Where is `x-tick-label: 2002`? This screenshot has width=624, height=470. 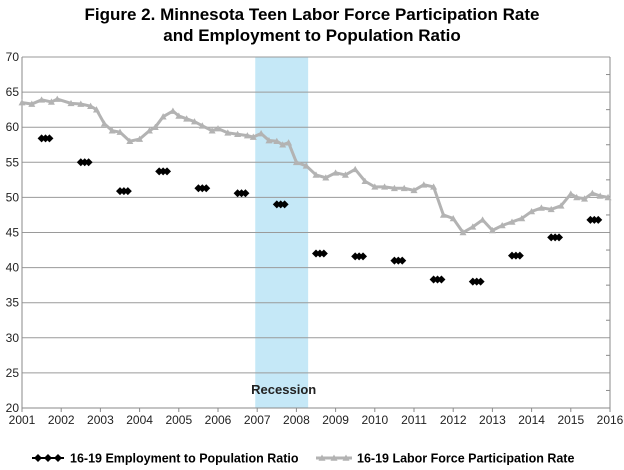
x-tick-label: 2002 is located at coordinates (61, 420).